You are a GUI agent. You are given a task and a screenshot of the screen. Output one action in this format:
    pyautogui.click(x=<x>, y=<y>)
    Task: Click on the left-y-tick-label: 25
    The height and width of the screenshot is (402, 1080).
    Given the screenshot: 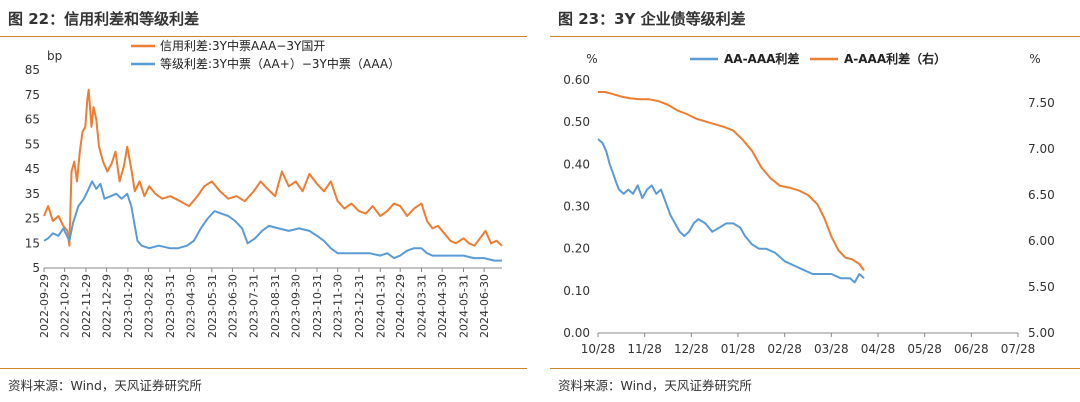 What is the action you would take?
    pyautogui.click(x=32, y=219)
    